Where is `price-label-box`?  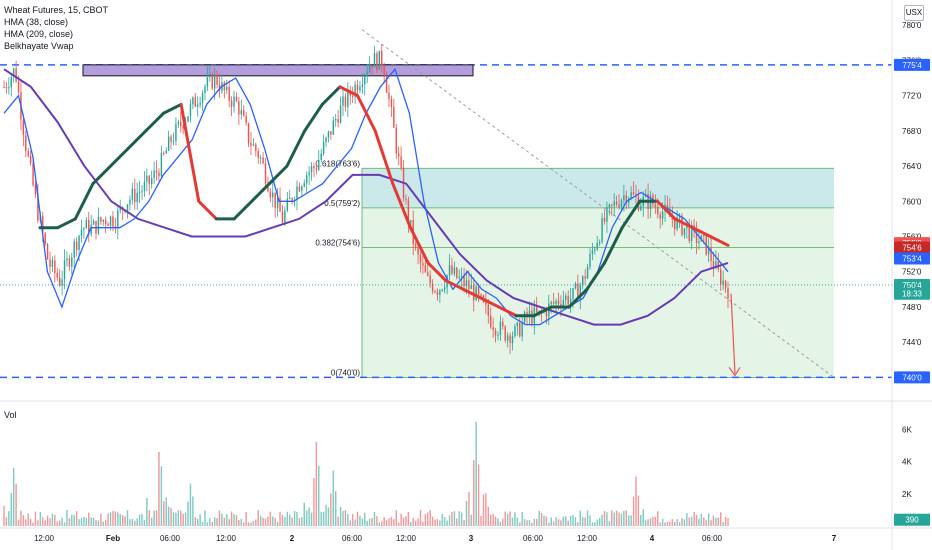
price-label-box is located at coordinates (912, 247).